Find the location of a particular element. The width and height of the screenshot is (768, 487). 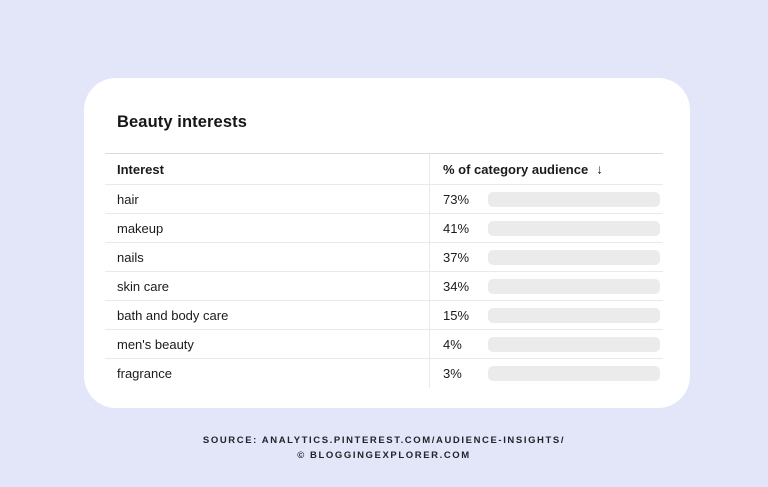

table-row: fragrance 3% is located at coordinates (384, 373).